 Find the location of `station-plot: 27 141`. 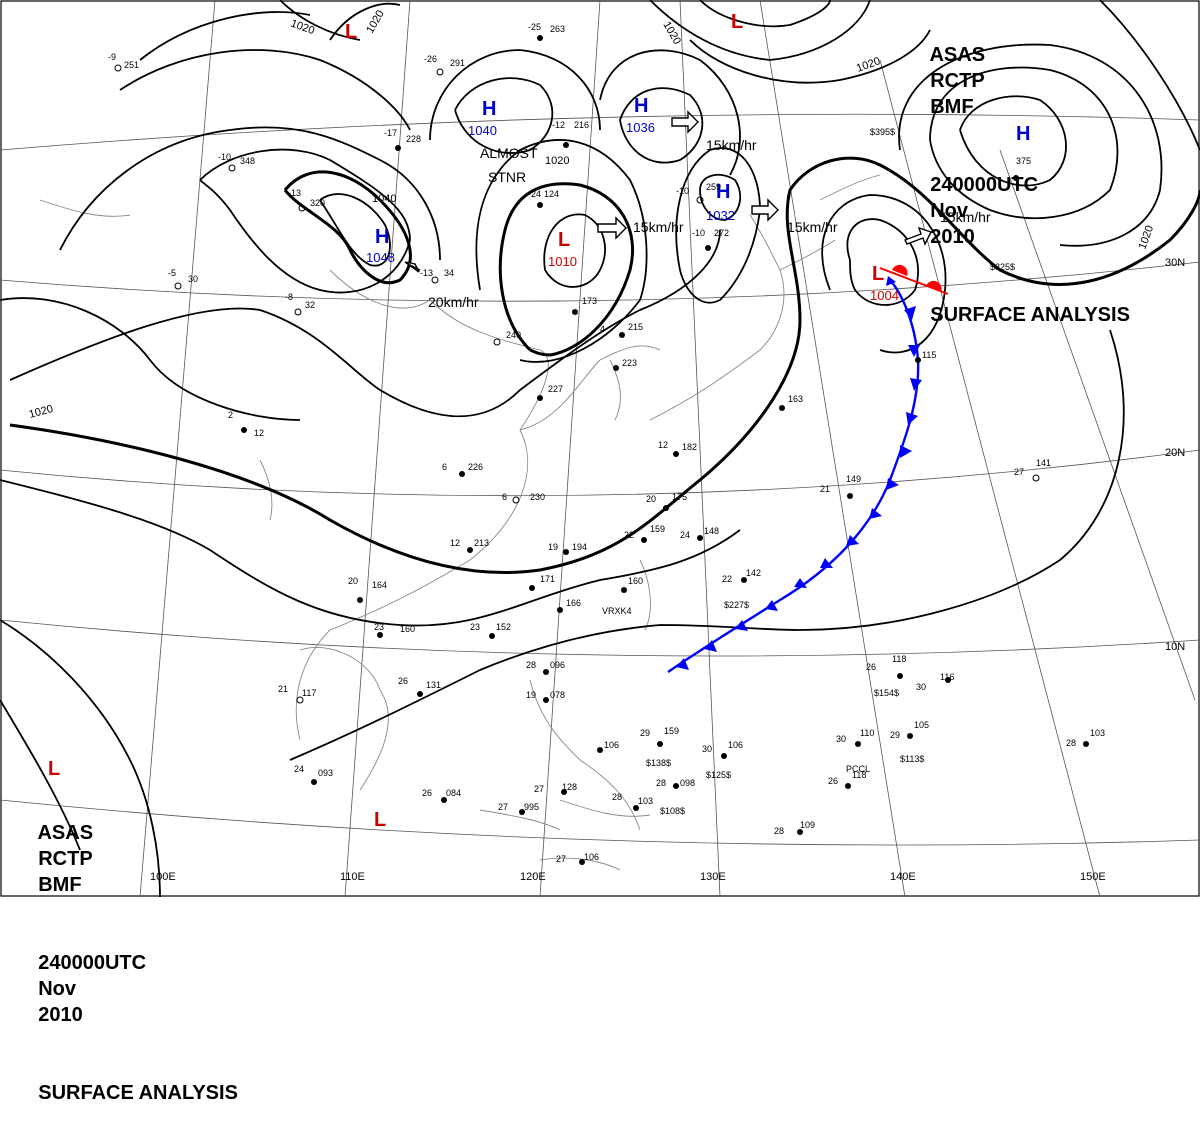

station-plot: 27 141 is located at coordinates (1032, 470).